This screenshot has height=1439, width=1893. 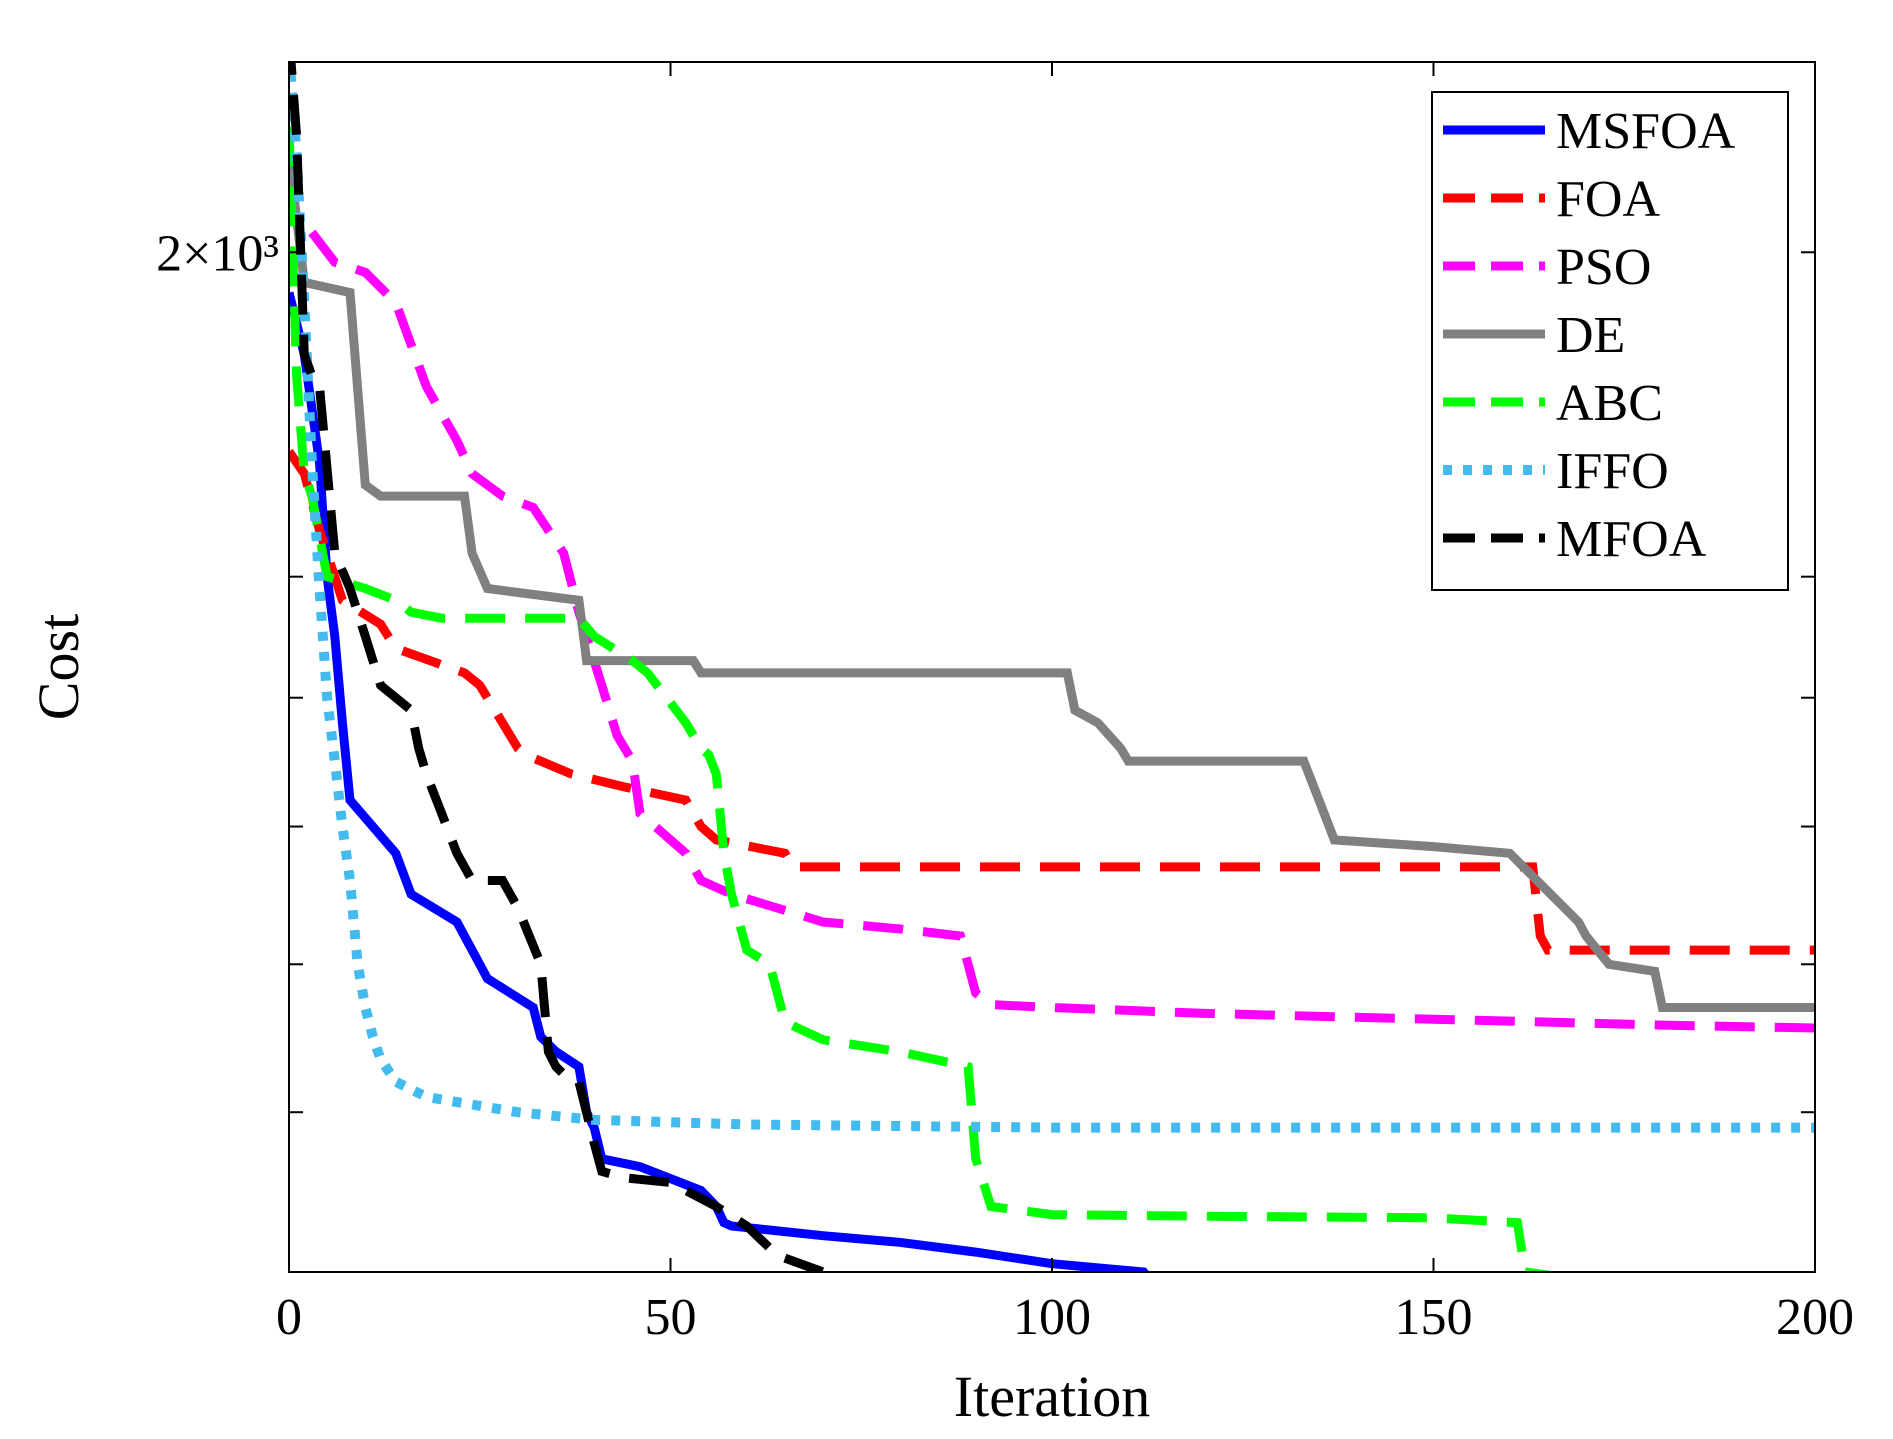 What do you see at coordinates (217, 253) in the screenshot?
I see `y-tick-label: 2×10³` at bounding box center [217, 253].